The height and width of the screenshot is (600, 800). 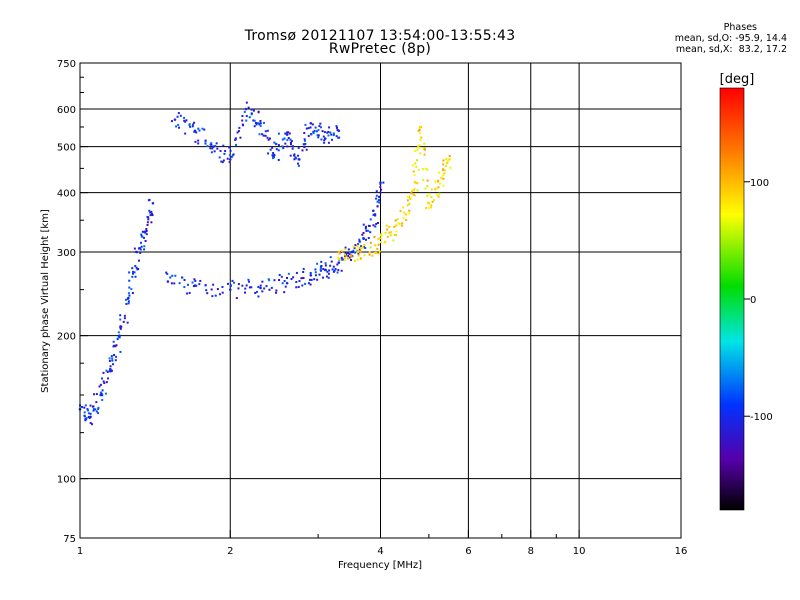 I want to click on x-tick-label: 6, so click(x=468, y=551).